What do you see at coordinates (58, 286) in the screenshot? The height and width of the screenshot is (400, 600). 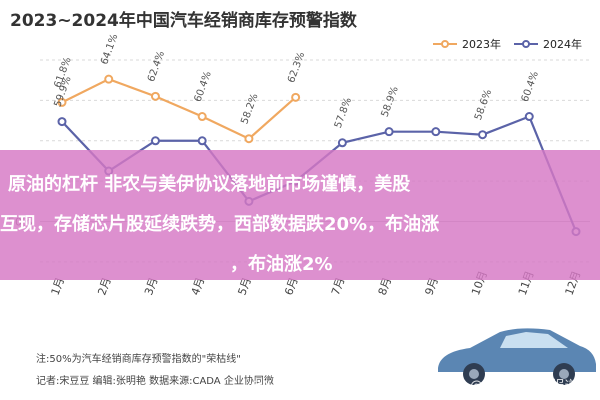 I see `x-tick-label: 1月` at bounding box center [58, 286].